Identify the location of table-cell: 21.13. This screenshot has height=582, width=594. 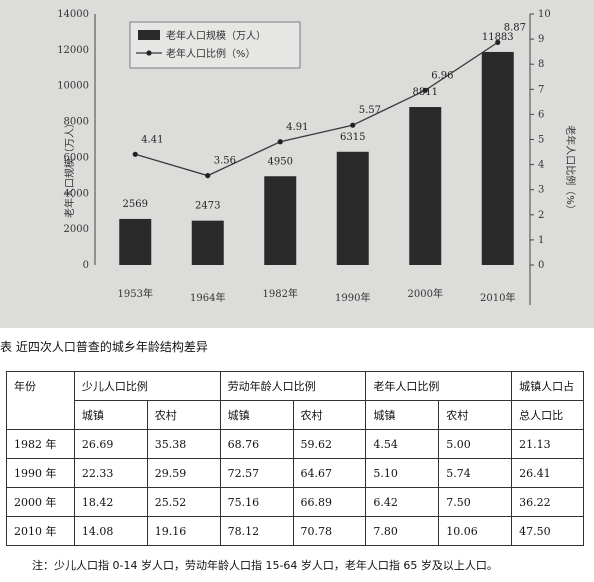
(547, 444).